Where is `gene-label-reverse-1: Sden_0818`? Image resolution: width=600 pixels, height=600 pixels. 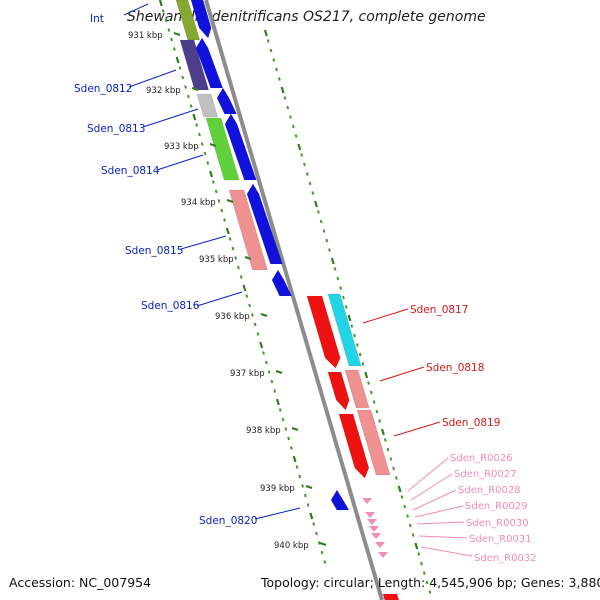
gene-label-reverse-1: Sden_0818 is located at coordinates (455, 368).